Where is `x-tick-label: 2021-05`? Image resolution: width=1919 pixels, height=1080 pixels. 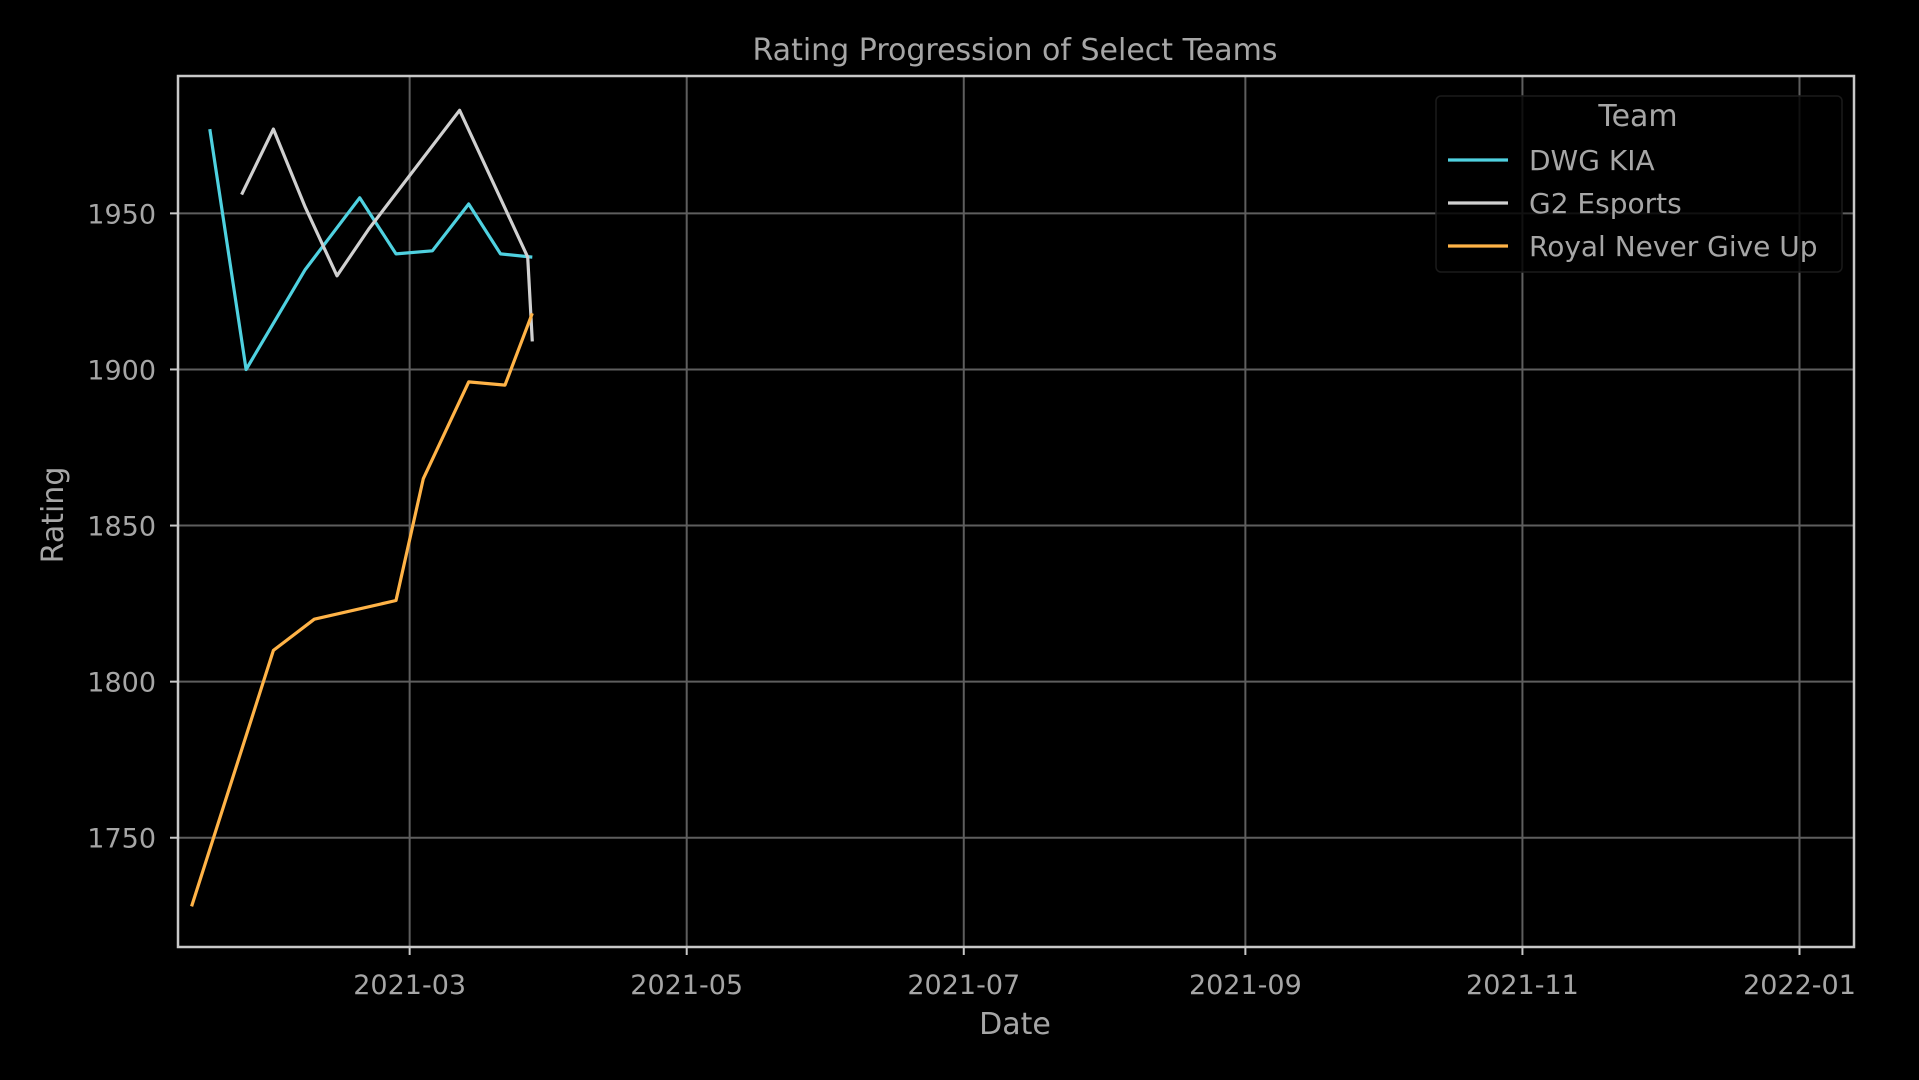 x-tick-label: 2021-05 is located at coordinates (686, 985).